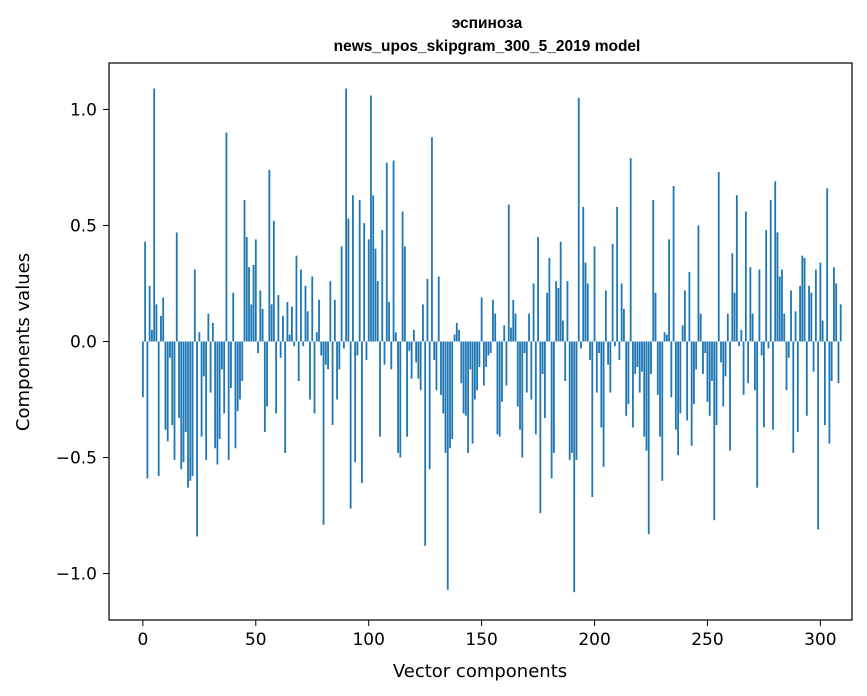  Describe the element at coordinates (820, 640) in the screenshot. I see `x-tick-label: 300` at that location.